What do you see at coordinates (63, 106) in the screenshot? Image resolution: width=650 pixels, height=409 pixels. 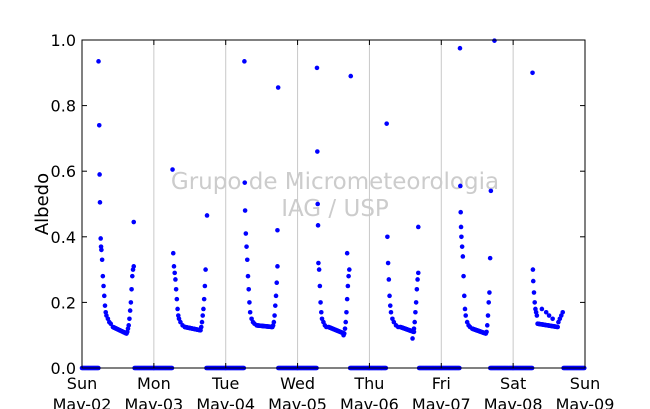 I see `y-tick-label: 0.8` at bounding box center [63, 106].